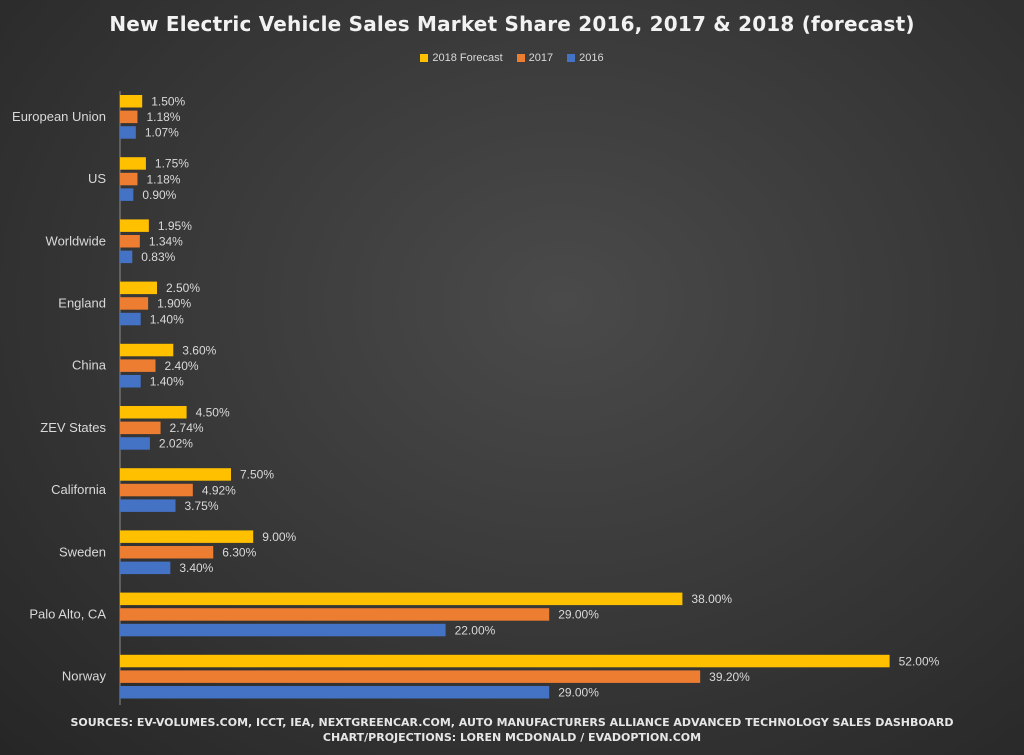  I want to click on bar-2017-zev-states, so click(140, 428).